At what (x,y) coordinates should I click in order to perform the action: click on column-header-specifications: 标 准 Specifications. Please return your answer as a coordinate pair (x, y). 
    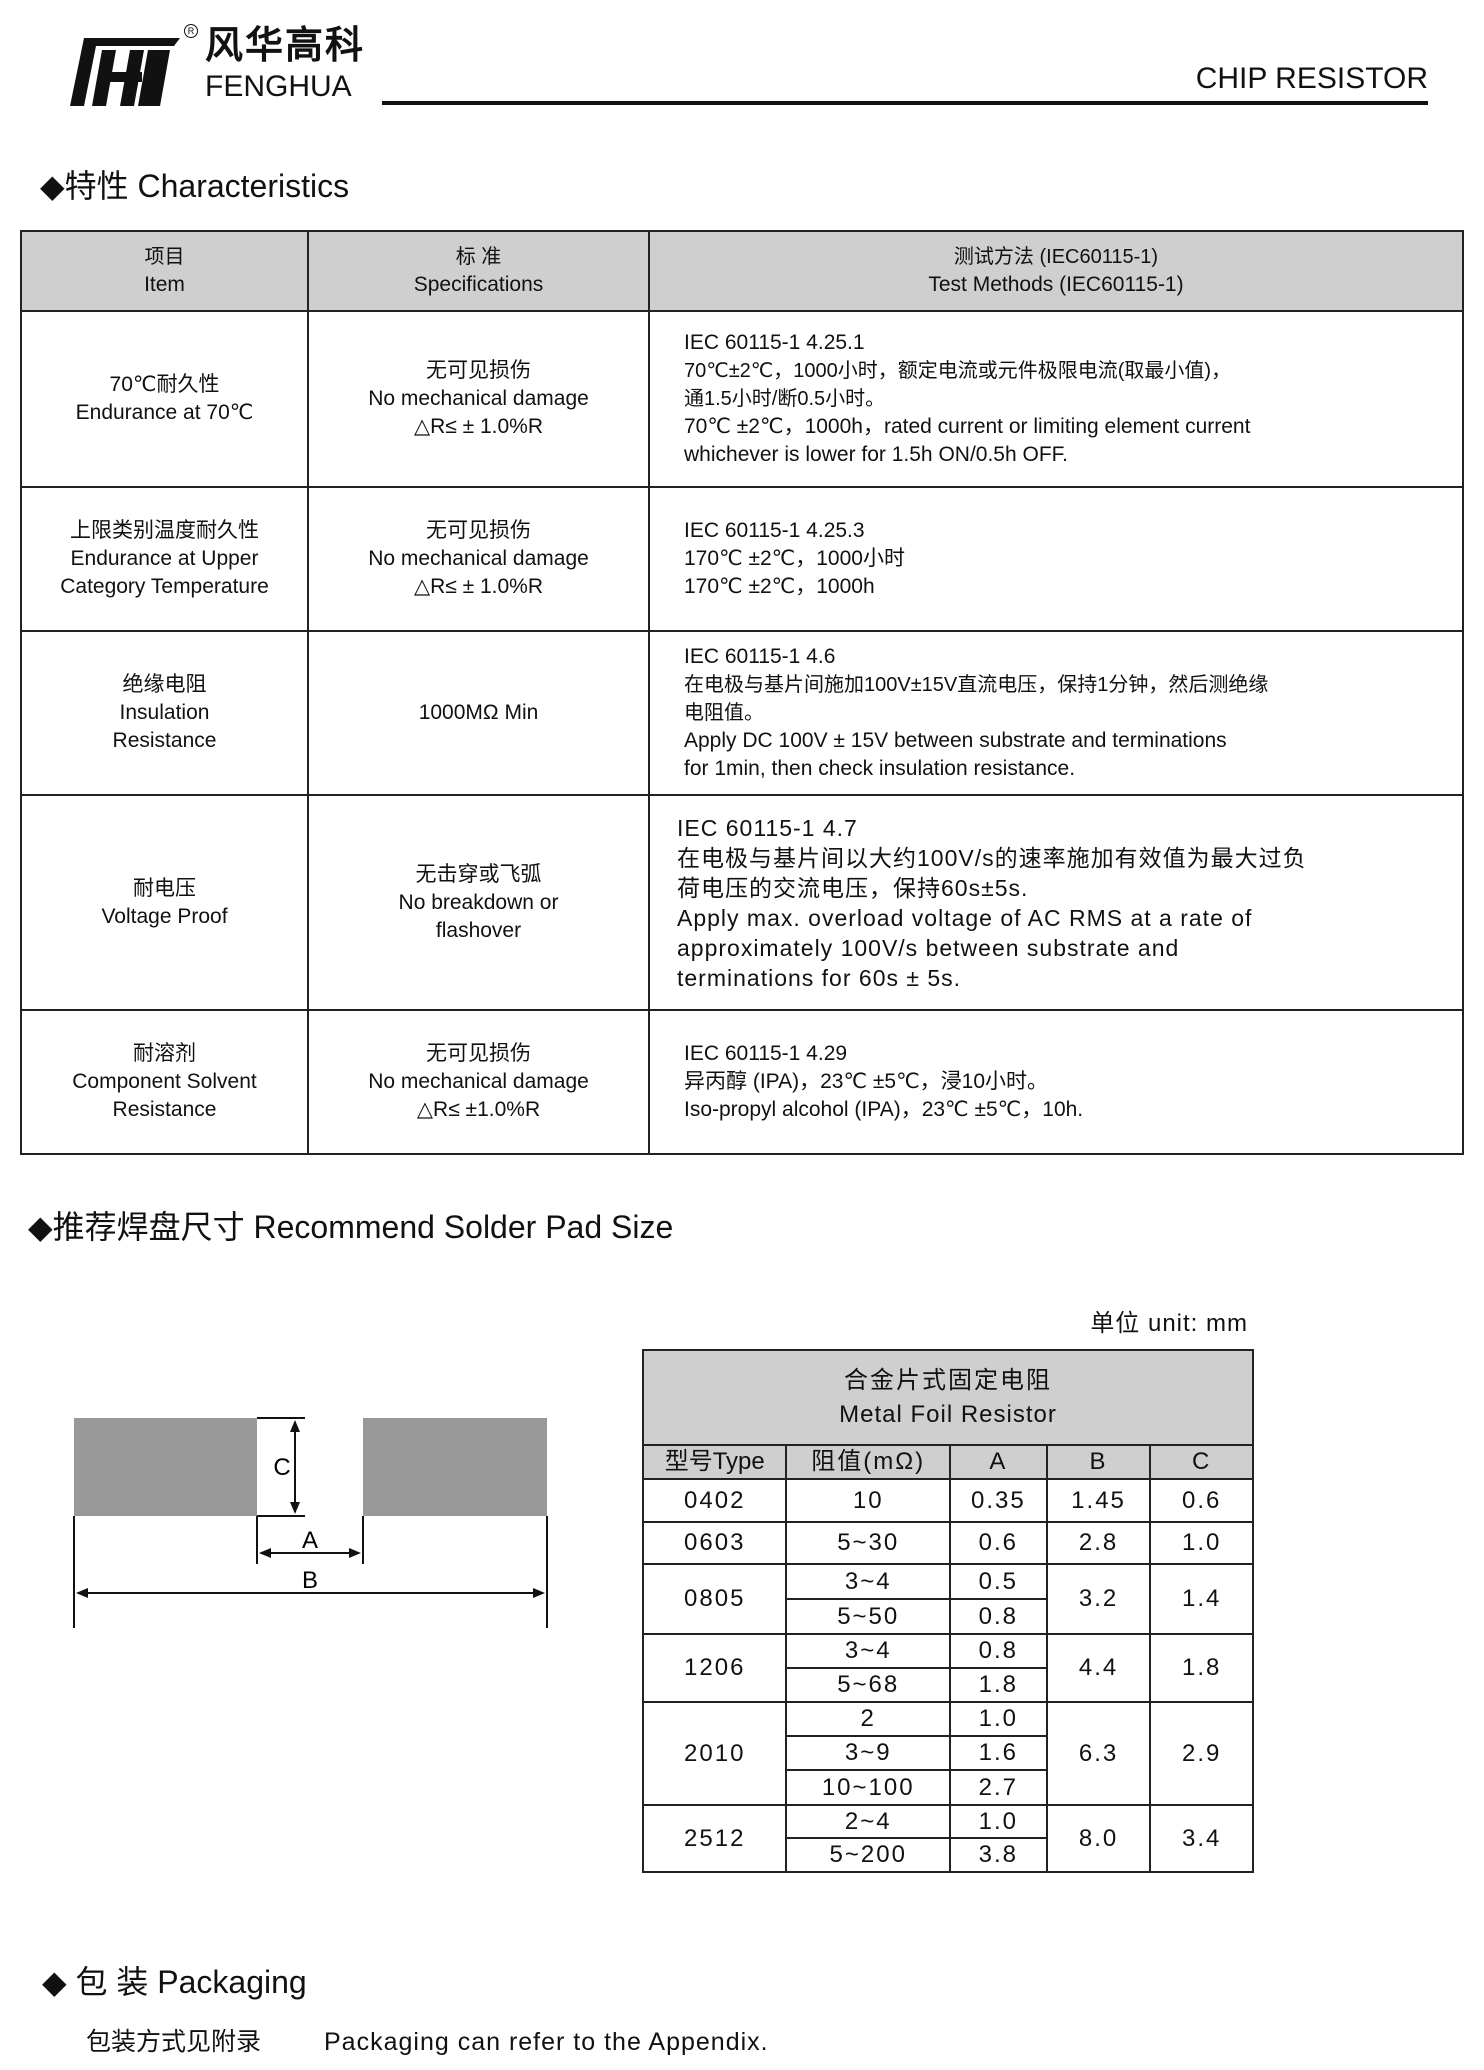
    Looking at the image, I should click on (478, 271).